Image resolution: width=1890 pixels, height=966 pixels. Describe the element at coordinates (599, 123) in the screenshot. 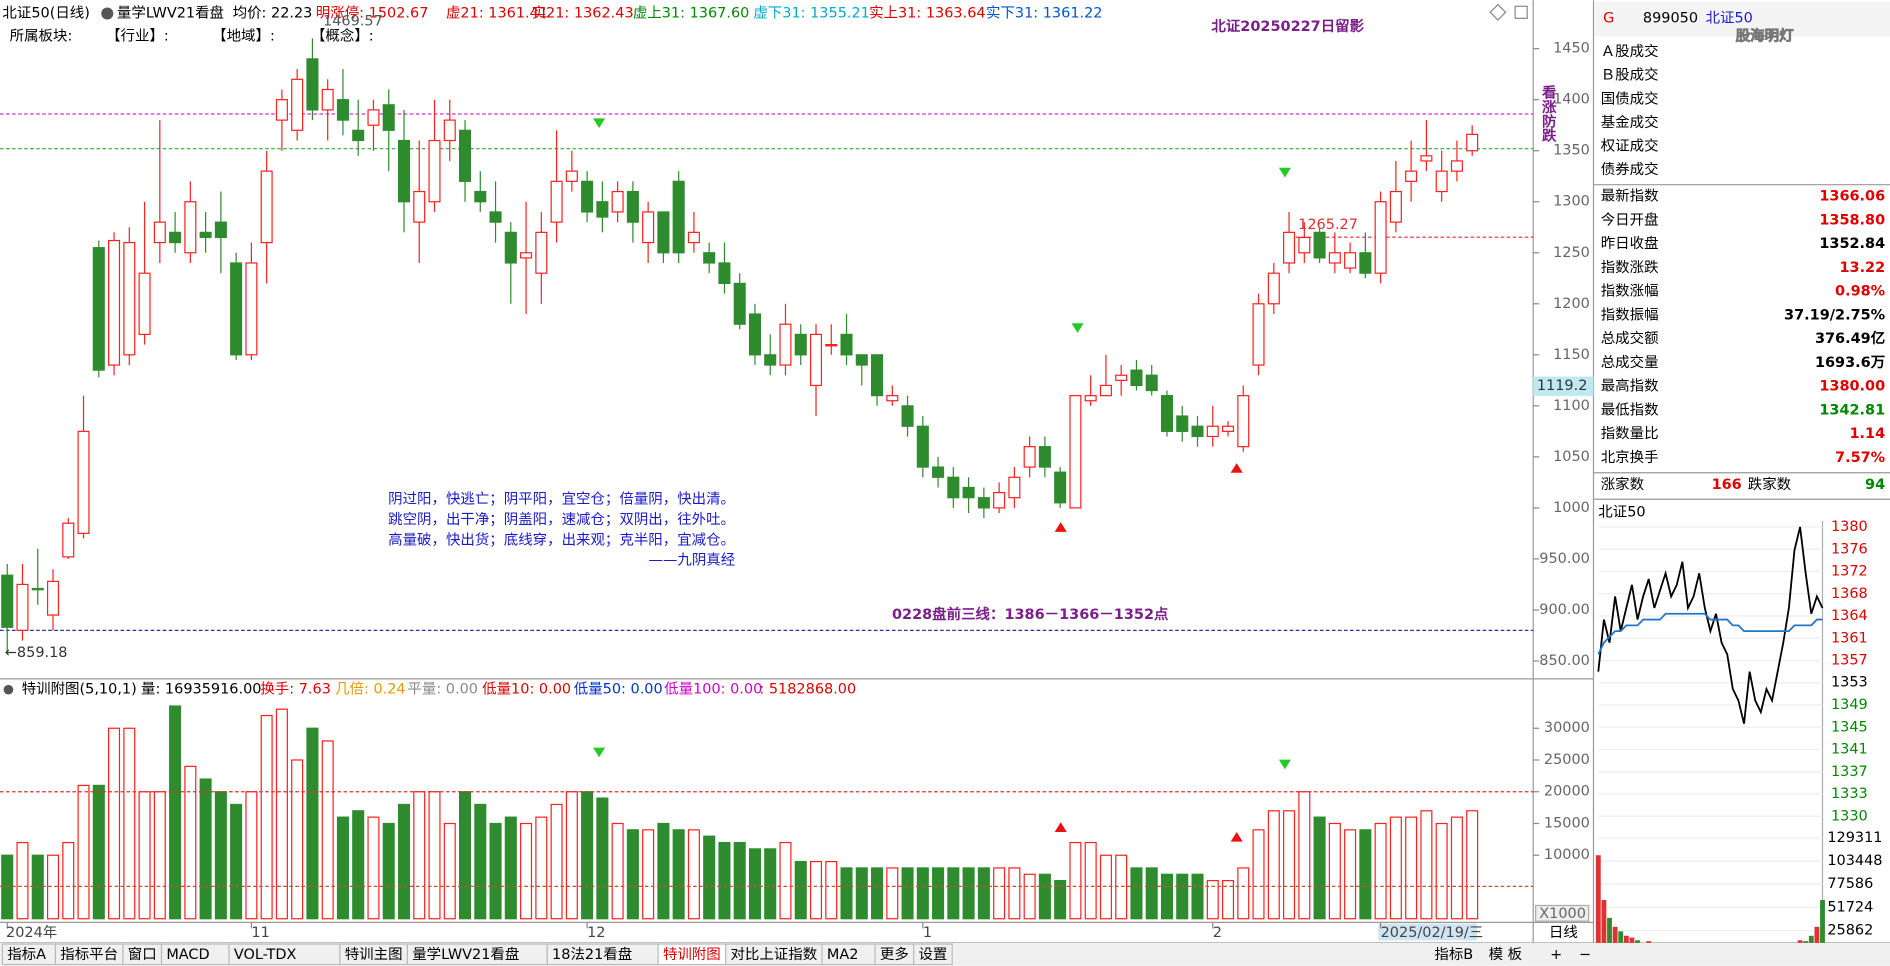

I see `sell-arrow` at that location.